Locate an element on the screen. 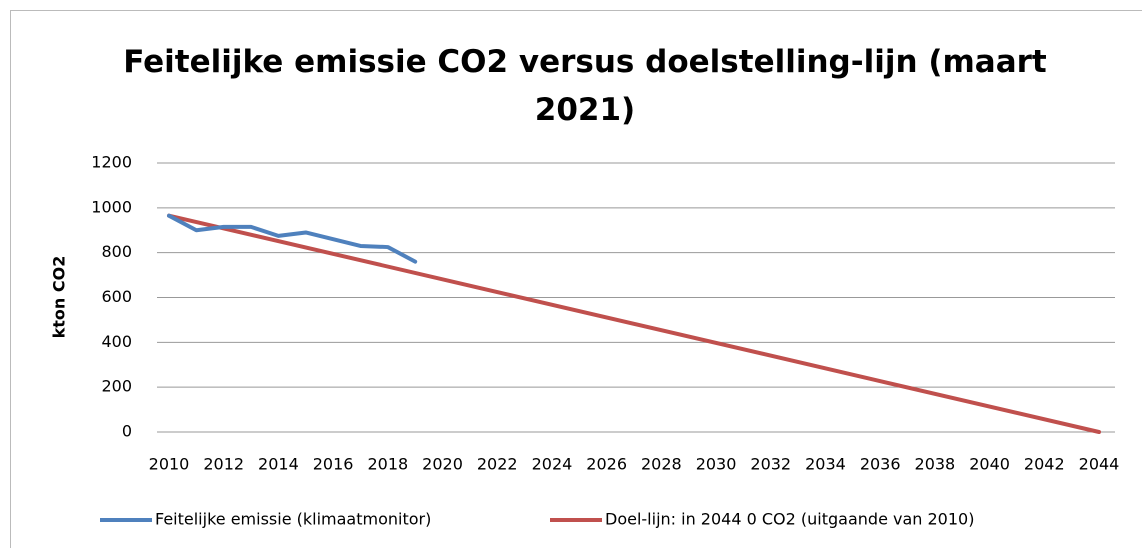 The image size is (1142, 548). x-tick-label: 2040 is located at coordinates (989, 464).